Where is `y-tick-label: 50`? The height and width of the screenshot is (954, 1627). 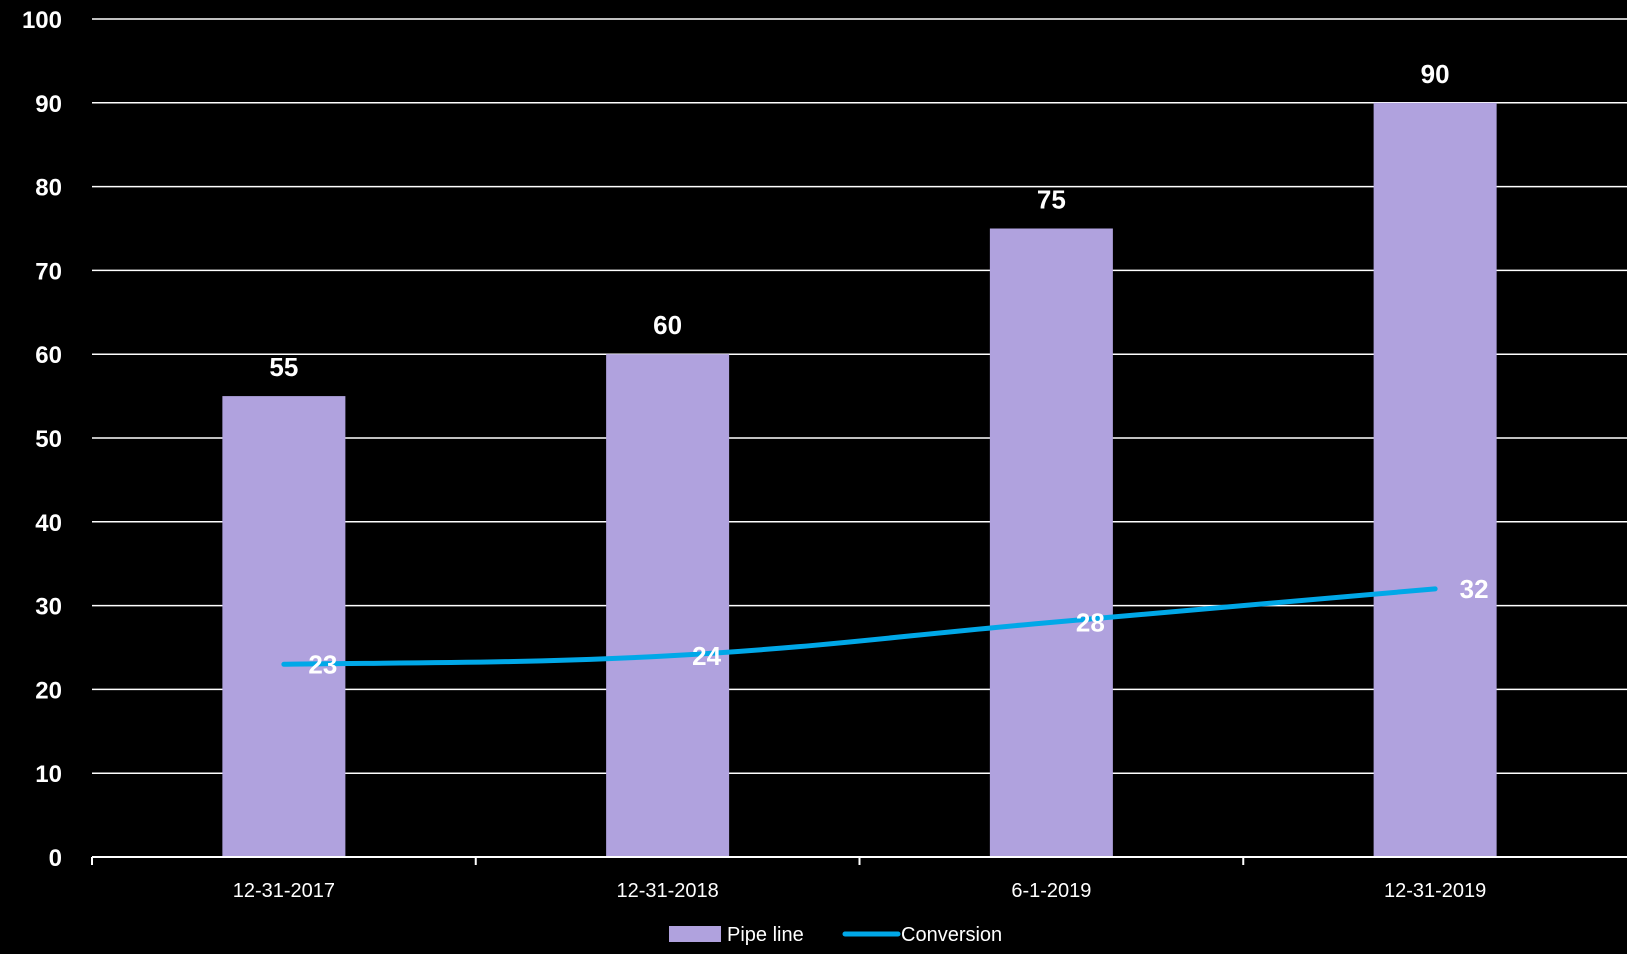 y-tick-label: 50 is located at coordinates (48, 439).